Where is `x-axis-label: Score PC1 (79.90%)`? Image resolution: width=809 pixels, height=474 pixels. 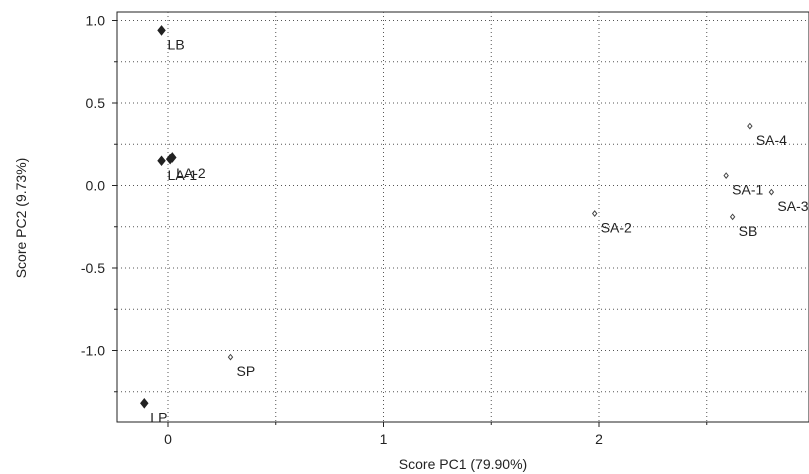 x-axis-label: Score PC1 (79.90%) is located at coordinates (463, 464).